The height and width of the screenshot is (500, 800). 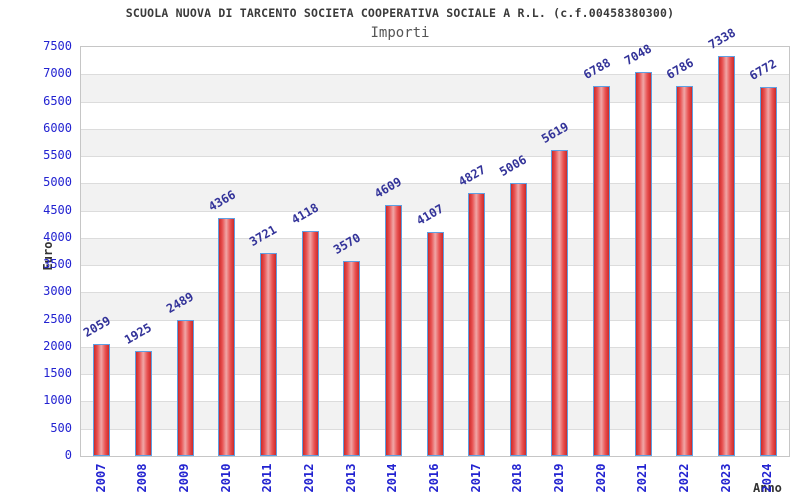 What do you see at coordinates (57, 345) in the screenshot?
I see `y-tick-label: 2000` at bounding box center [57, 345].